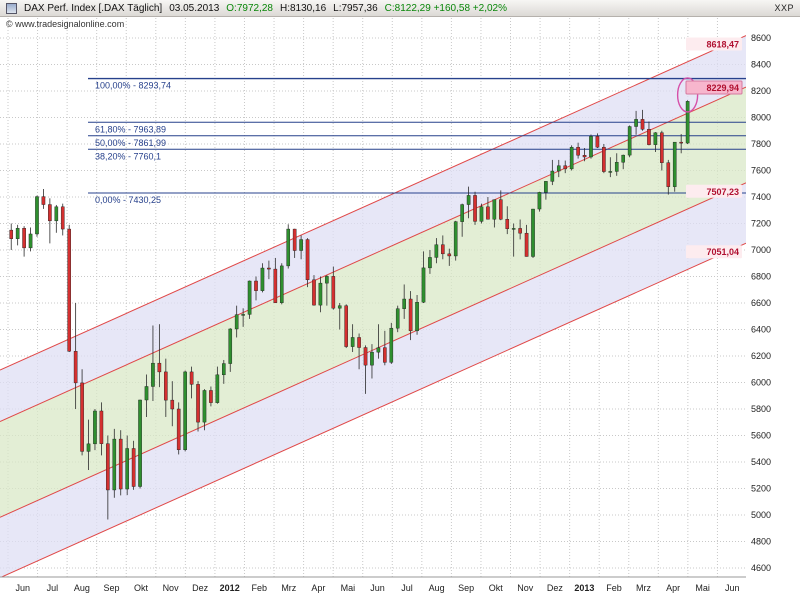 This screenshot has width=800, height=600. Describe the element at coordinates (761, 356) in the screenshot. I see `svg-text: 6200` at that location.